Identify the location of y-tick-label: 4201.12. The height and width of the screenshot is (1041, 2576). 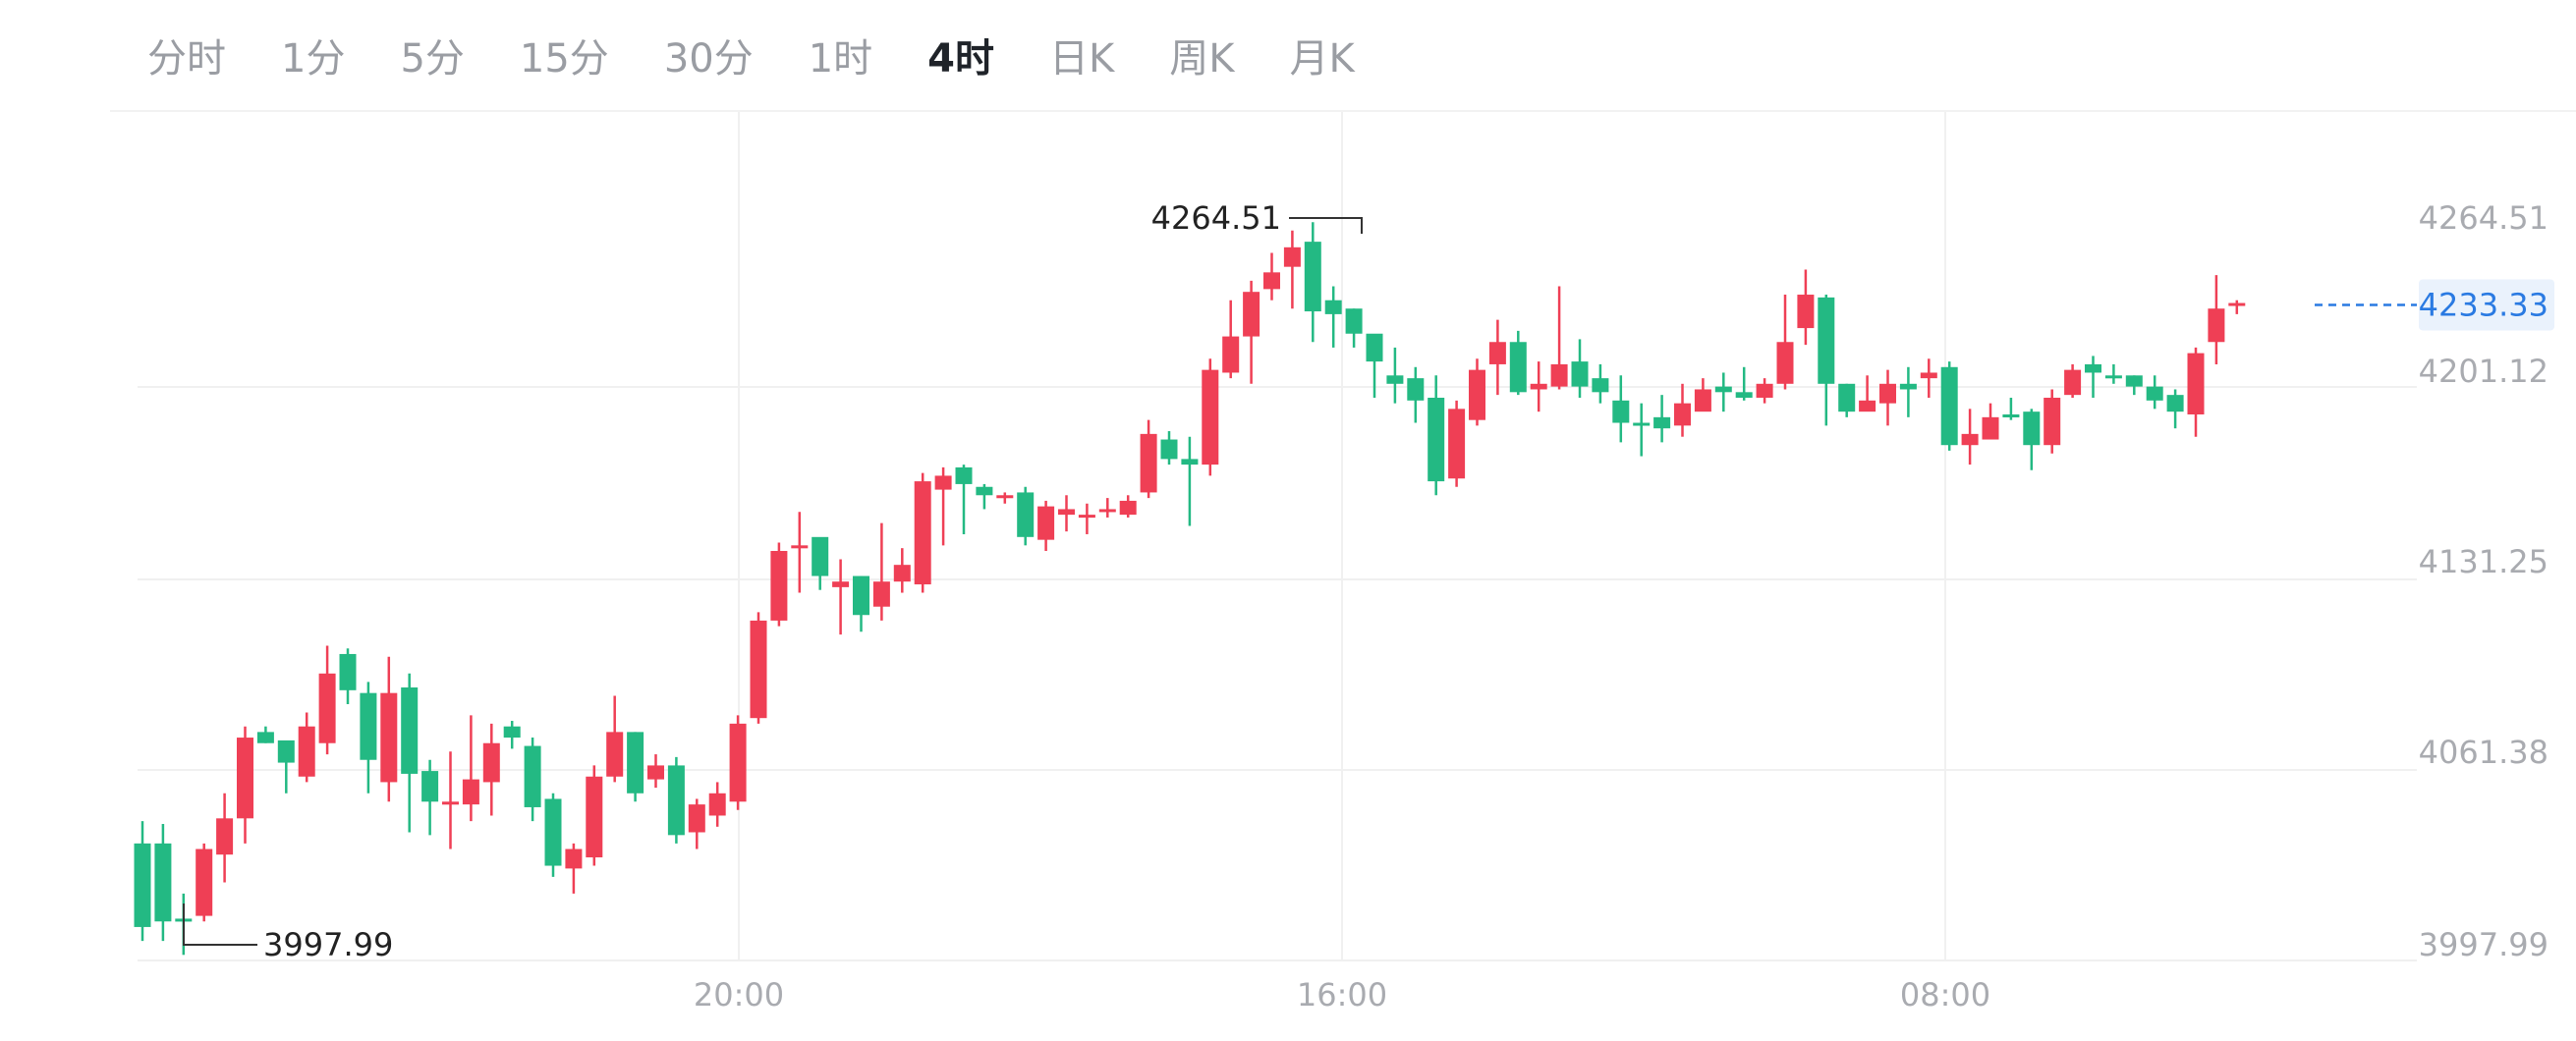
(2483, 371).